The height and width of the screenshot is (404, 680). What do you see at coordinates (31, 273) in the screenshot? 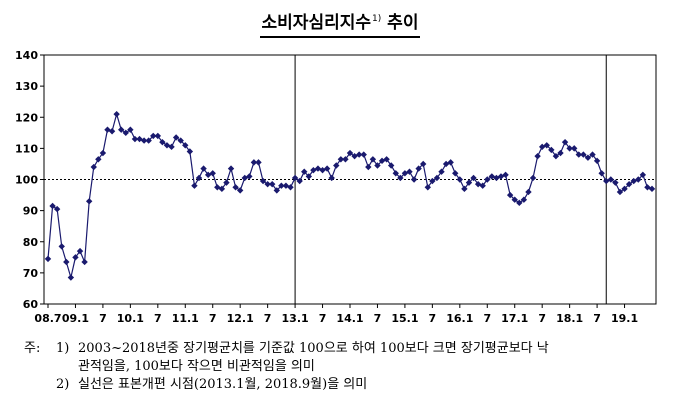
I see `y-tick-label: 70` at bounding box center [31, 273].